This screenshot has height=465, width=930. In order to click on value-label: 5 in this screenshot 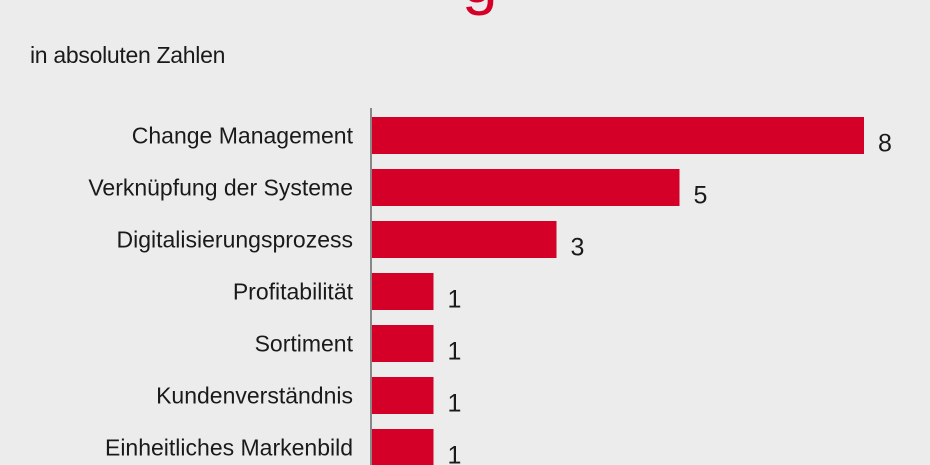, I will do `click(701, 196)`.